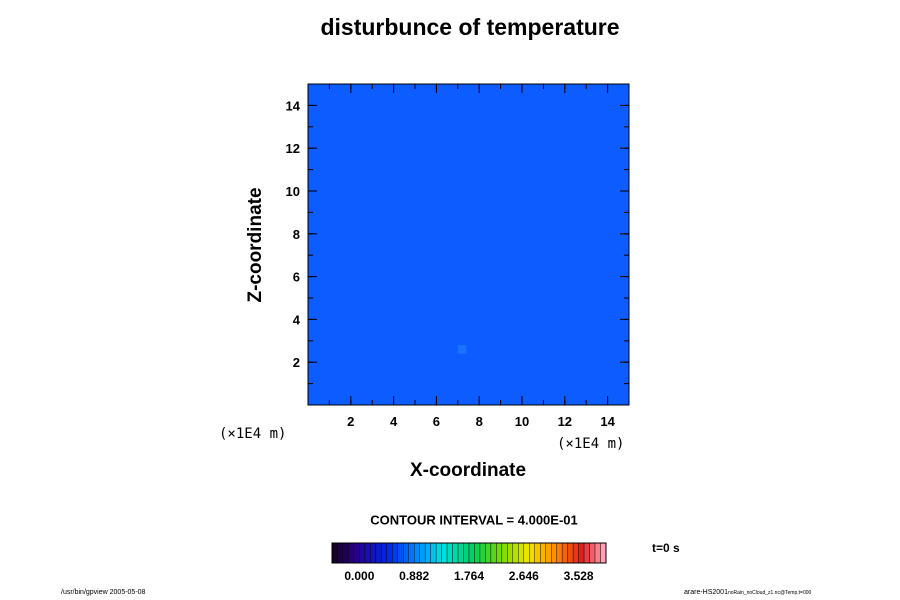 This screenshot has width=900, height=600. I want to click on colorbar-frame, so click(469, 553).